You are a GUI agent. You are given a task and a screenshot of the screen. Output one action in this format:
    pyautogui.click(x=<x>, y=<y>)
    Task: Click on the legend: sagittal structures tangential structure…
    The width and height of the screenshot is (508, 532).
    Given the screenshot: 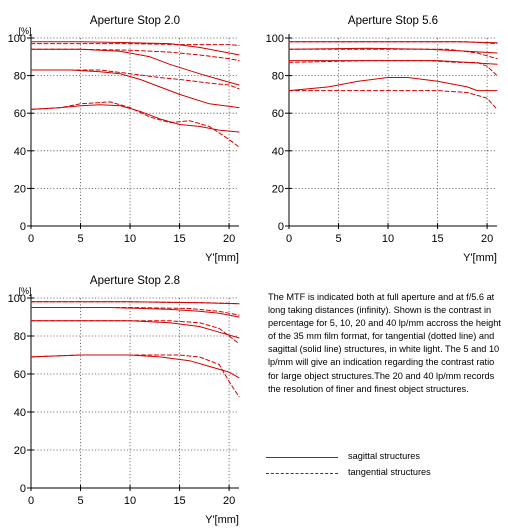 What is the action you would take?
    pyautogui.click(x=384, y=466)
    